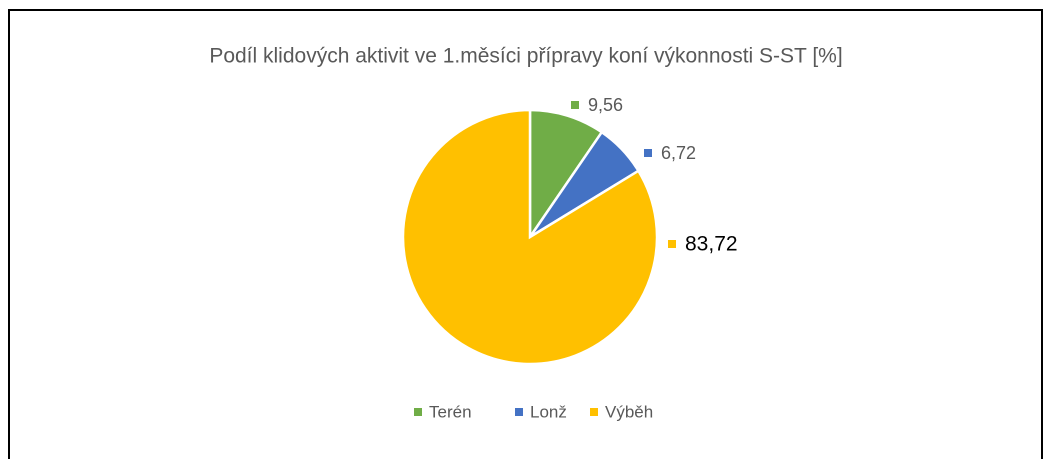  I want to click on data-label: 83,72, so click(711, 244).